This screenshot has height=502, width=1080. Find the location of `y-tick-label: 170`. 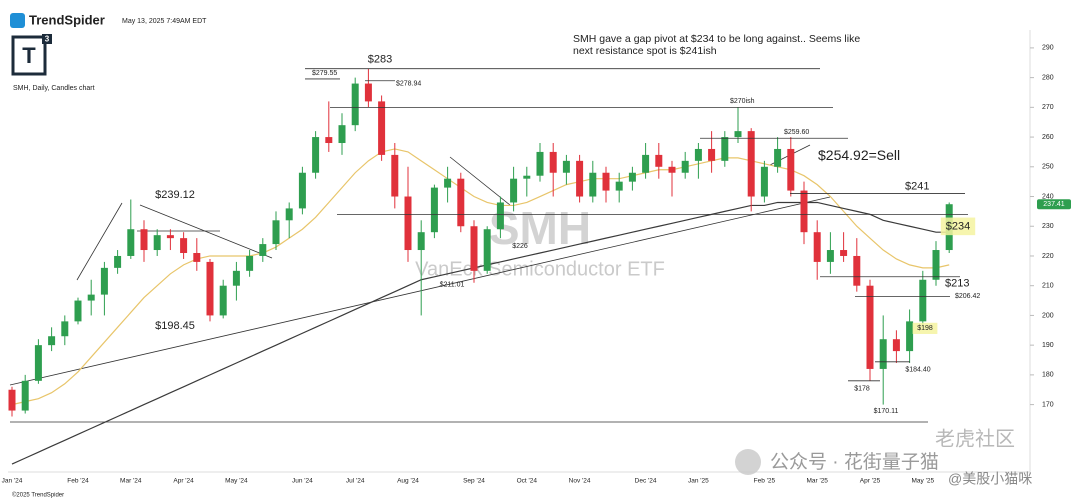

y-tick-label: 170 is located at coordinates (1048, 404).